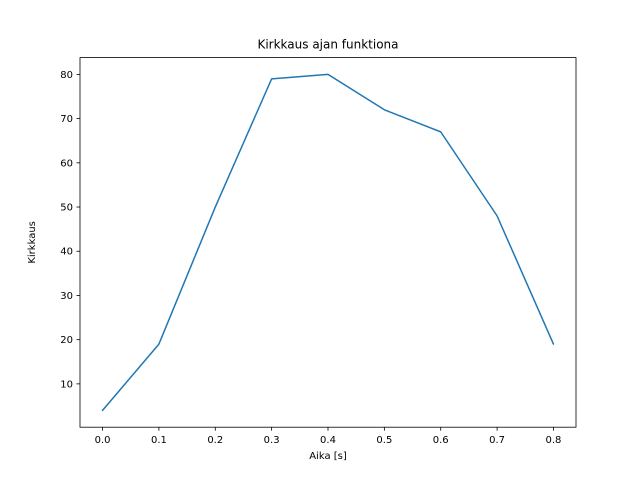  Describe the element at coordinates (66, 252) in the screenshot. I see `y-tick-label: 40` at that location.